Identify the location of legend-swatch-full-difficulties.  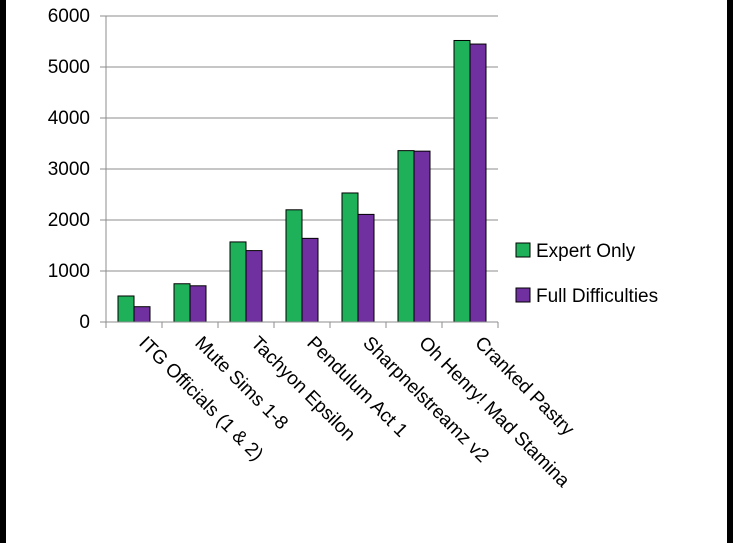
(523, 295).